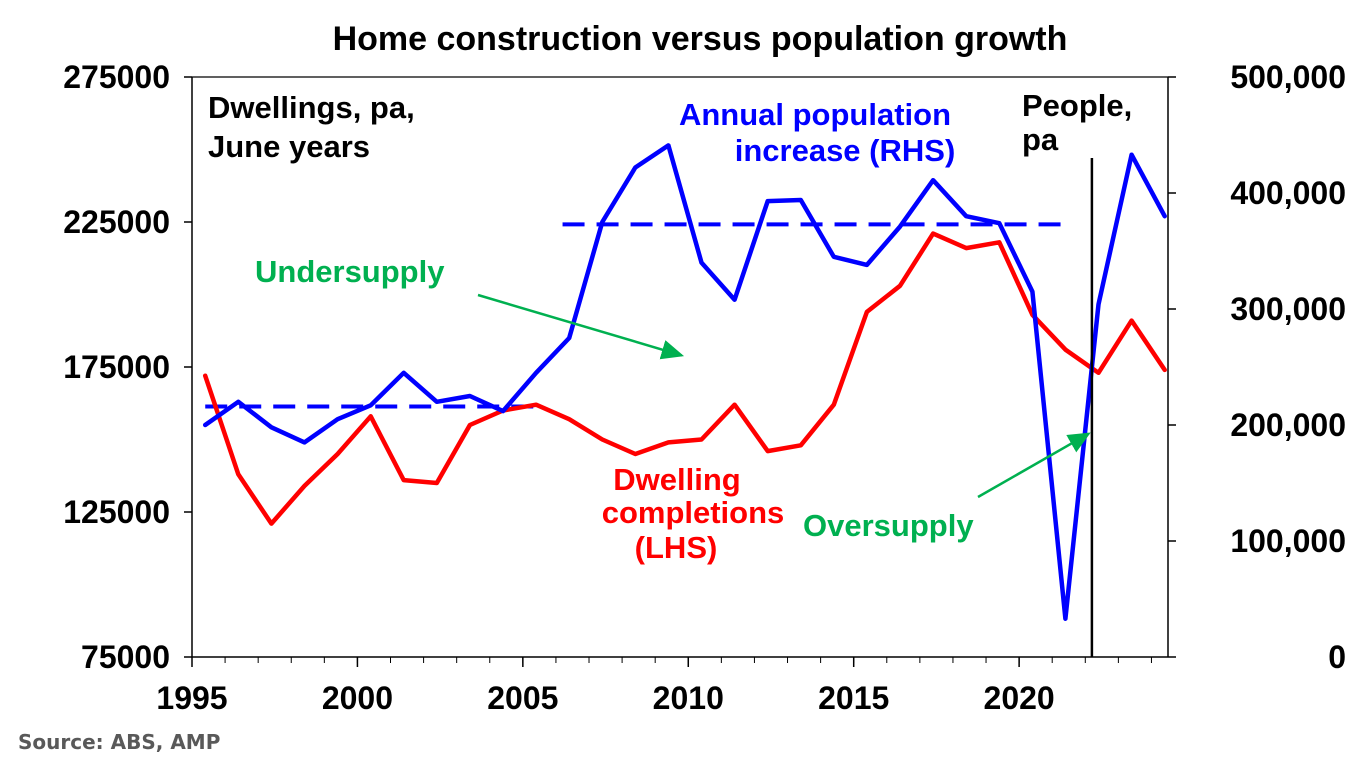 The image size is (1368, 777). Describe the element at coordinates (311, 127) in the screenshot. I see `left-axis-label: Dwellings, pa, June years` at that location.